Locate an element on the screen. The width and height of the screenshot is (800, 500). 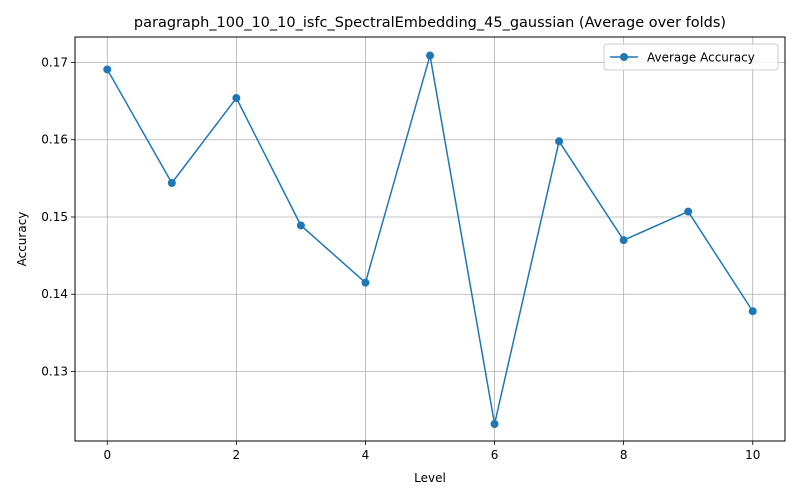
legend-box is located at coordinates (691, 57).